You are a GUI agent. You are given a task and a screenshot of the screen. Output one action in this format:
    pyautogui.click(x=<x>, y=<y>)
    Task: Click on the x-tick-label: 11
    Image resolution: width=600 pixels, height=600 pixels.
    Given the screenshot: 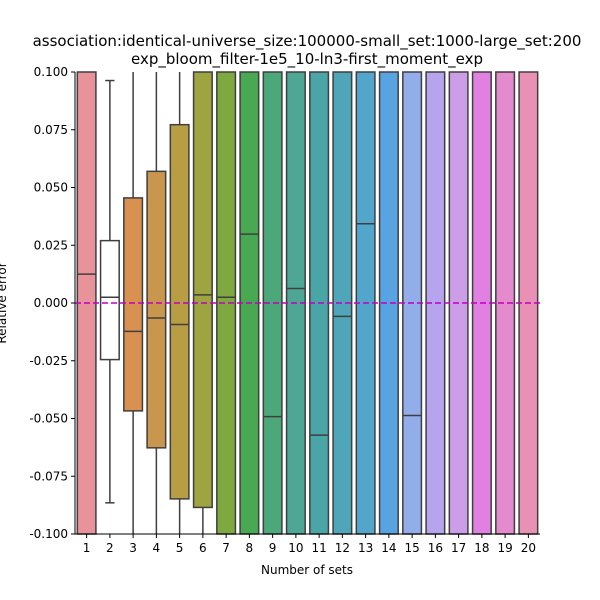 What is the action you would take?
    pyautogui.click(x=318, y=548)
    